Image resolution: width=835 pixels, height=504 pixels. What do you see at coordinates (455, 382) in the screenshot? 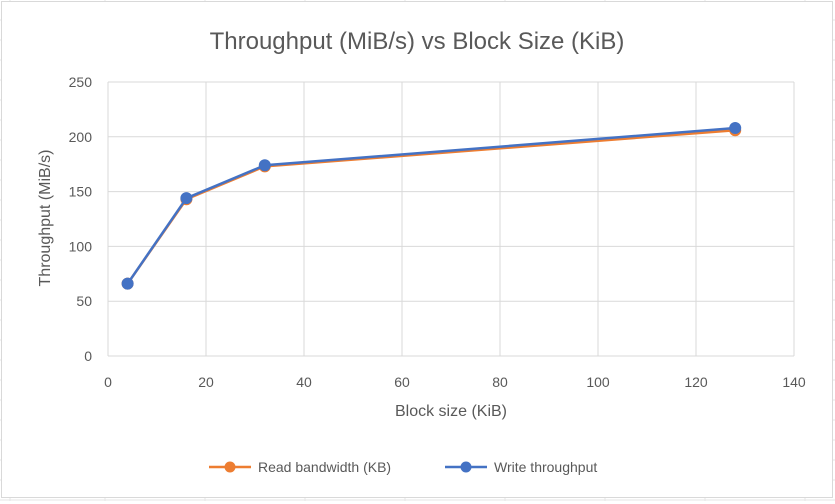
I see `x-axis-tick-labels: 0 20 40 60 80 100 120 140` at bounding box center [455, 382].